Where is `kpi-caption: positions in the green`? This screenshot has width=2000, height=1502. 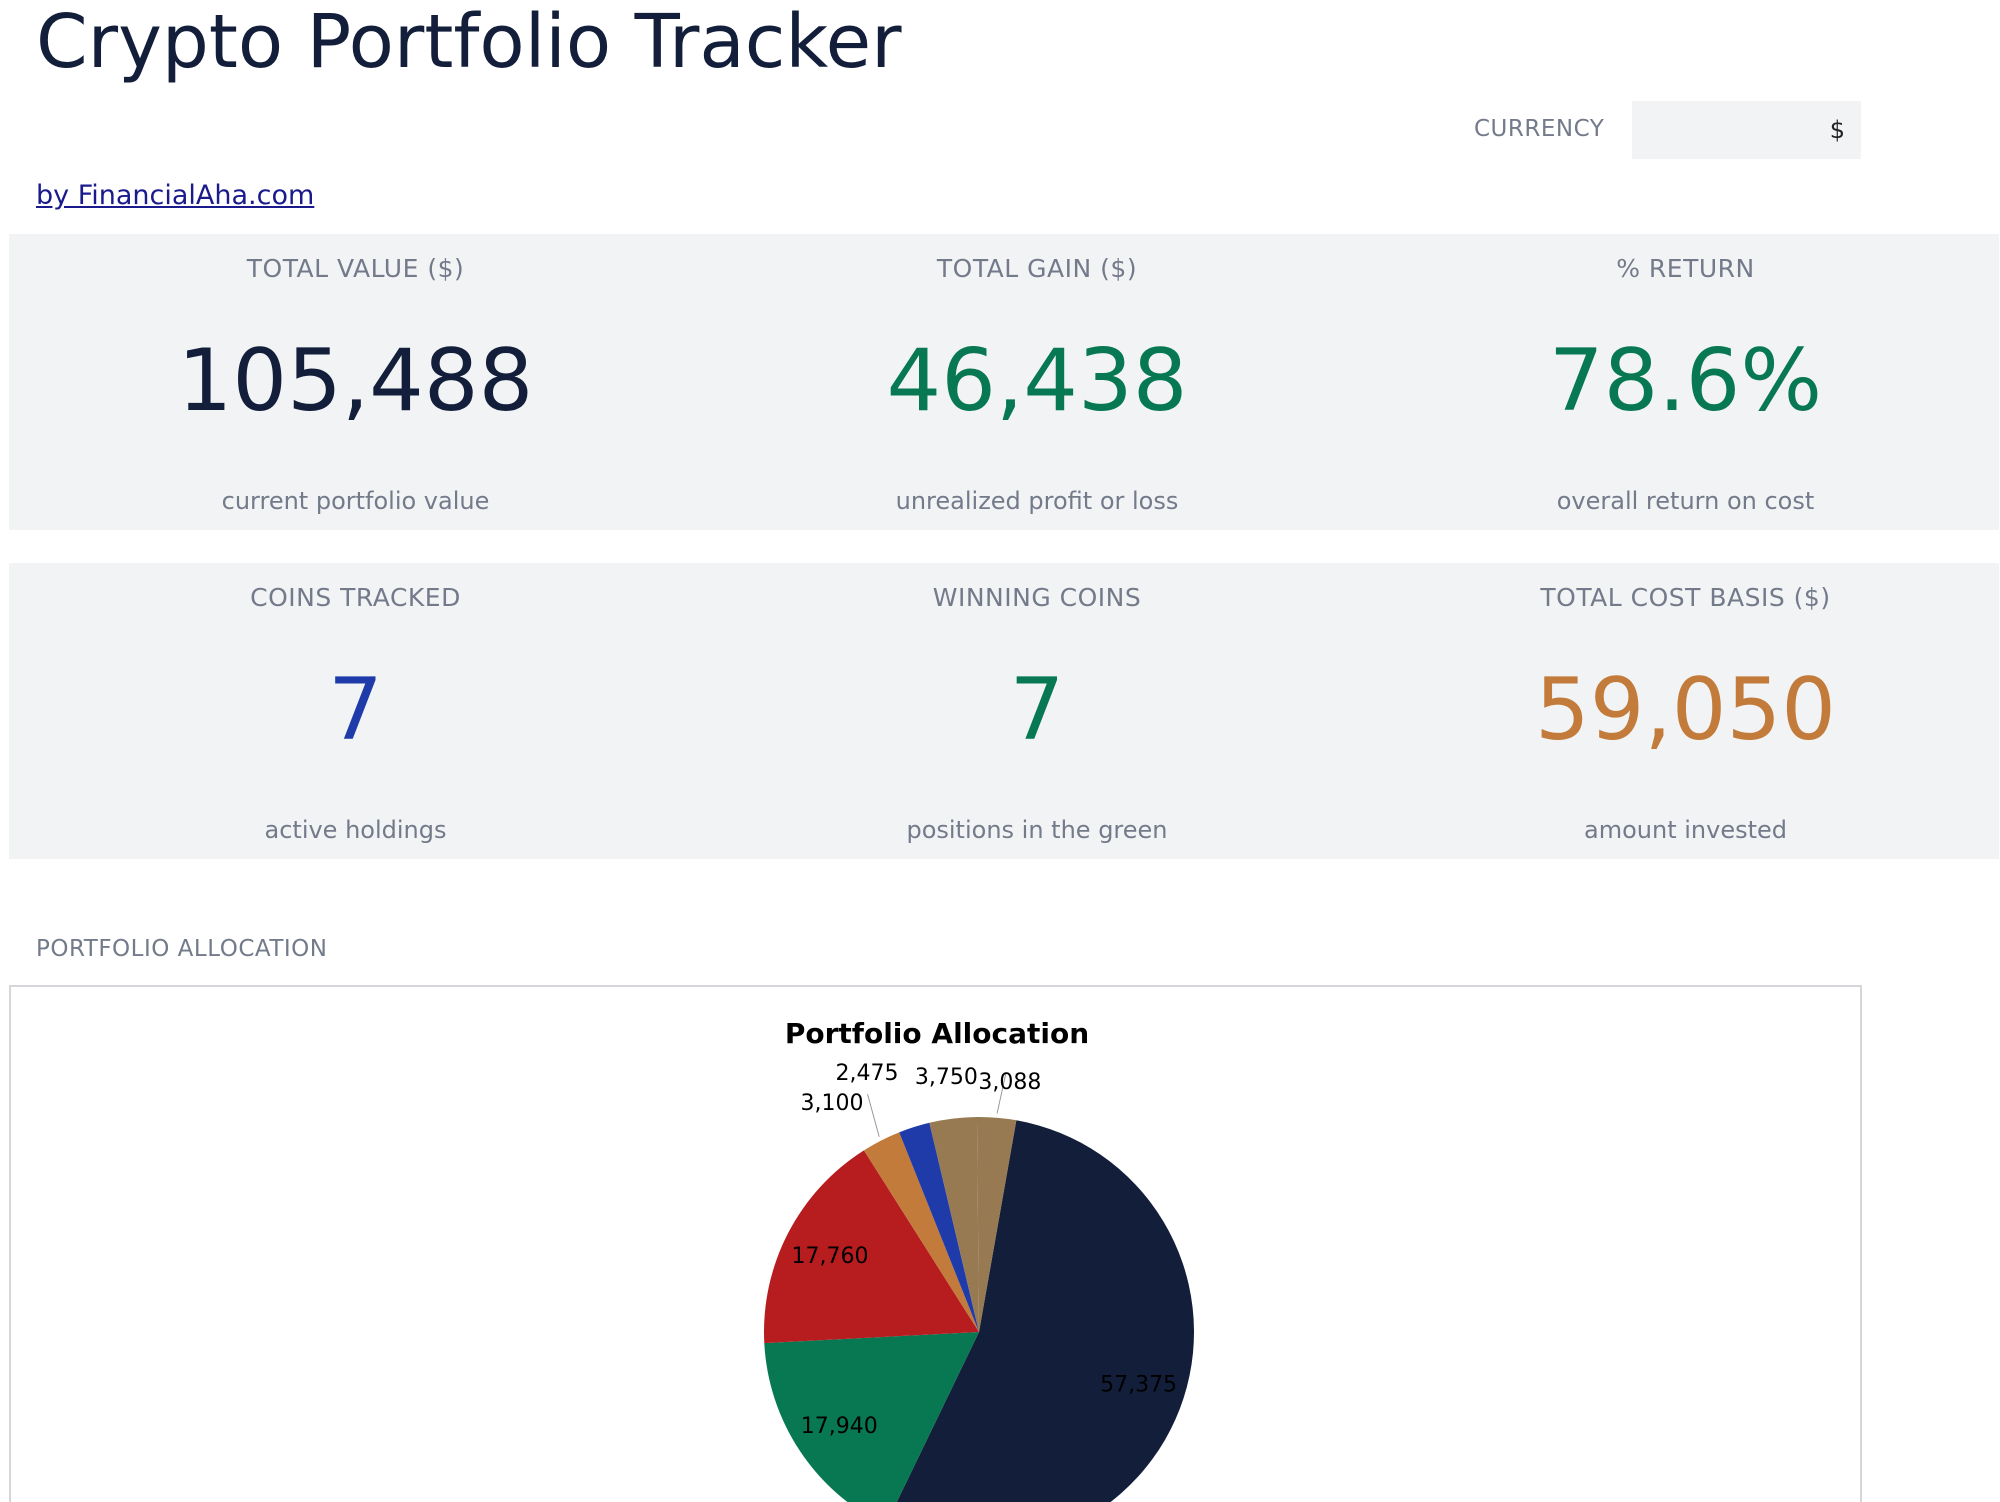
kpi-caption: positions in the green is located at coordinates (1037, 830).